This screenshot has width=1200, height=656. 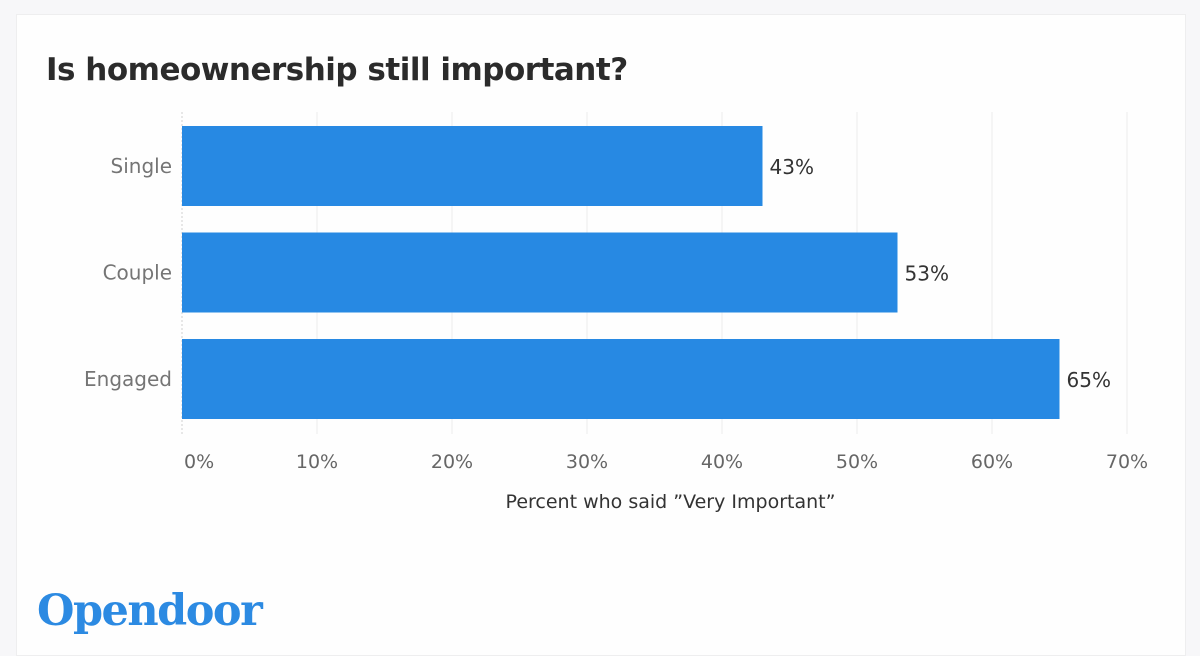 I want to click on x-tick-label: 50%, so click(x=857, y=462).